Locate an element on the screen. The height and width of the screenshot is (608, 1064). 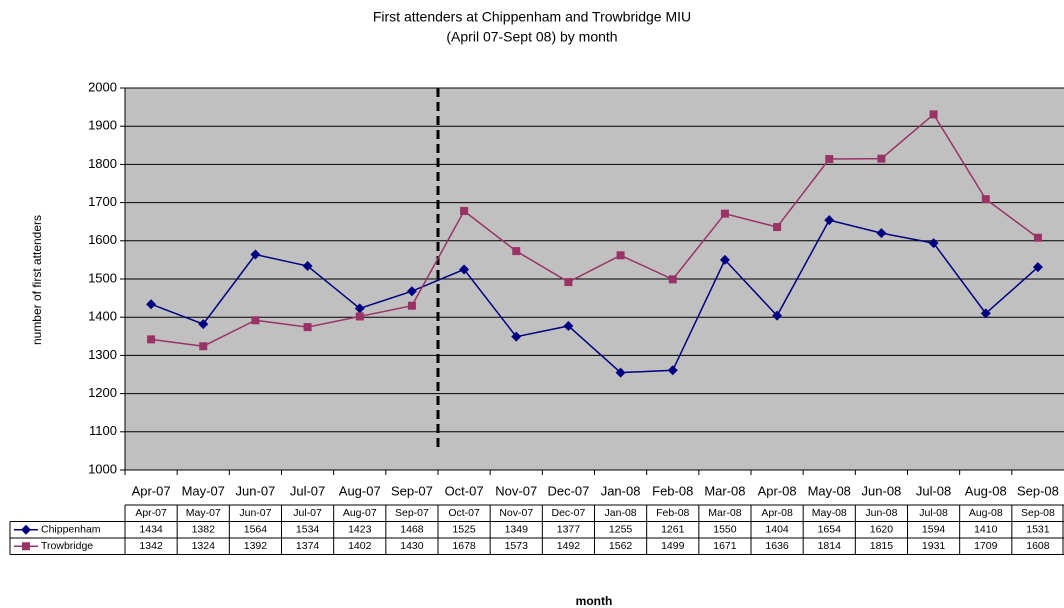
y-tick-label: 1600 is located at coordinates (102, 239).